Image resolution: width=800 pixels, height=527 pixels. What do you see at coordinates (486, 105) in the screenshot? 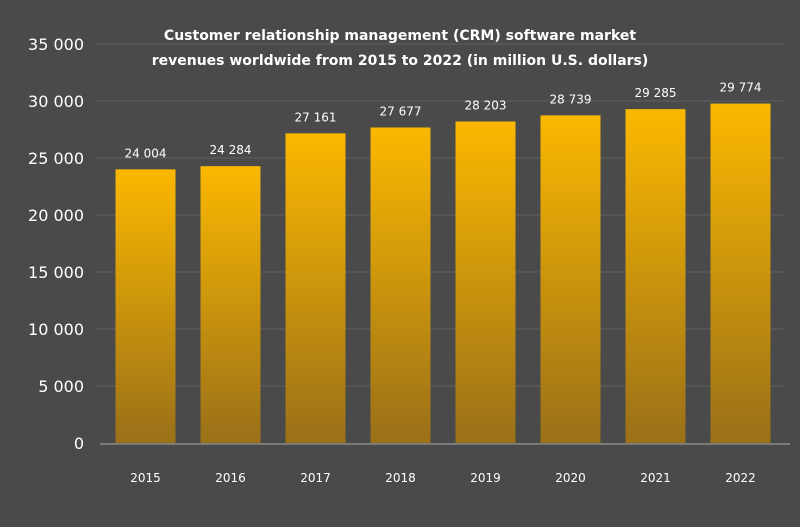
I see `data-label-2019: 28 203` at bounding box center [486, 105].